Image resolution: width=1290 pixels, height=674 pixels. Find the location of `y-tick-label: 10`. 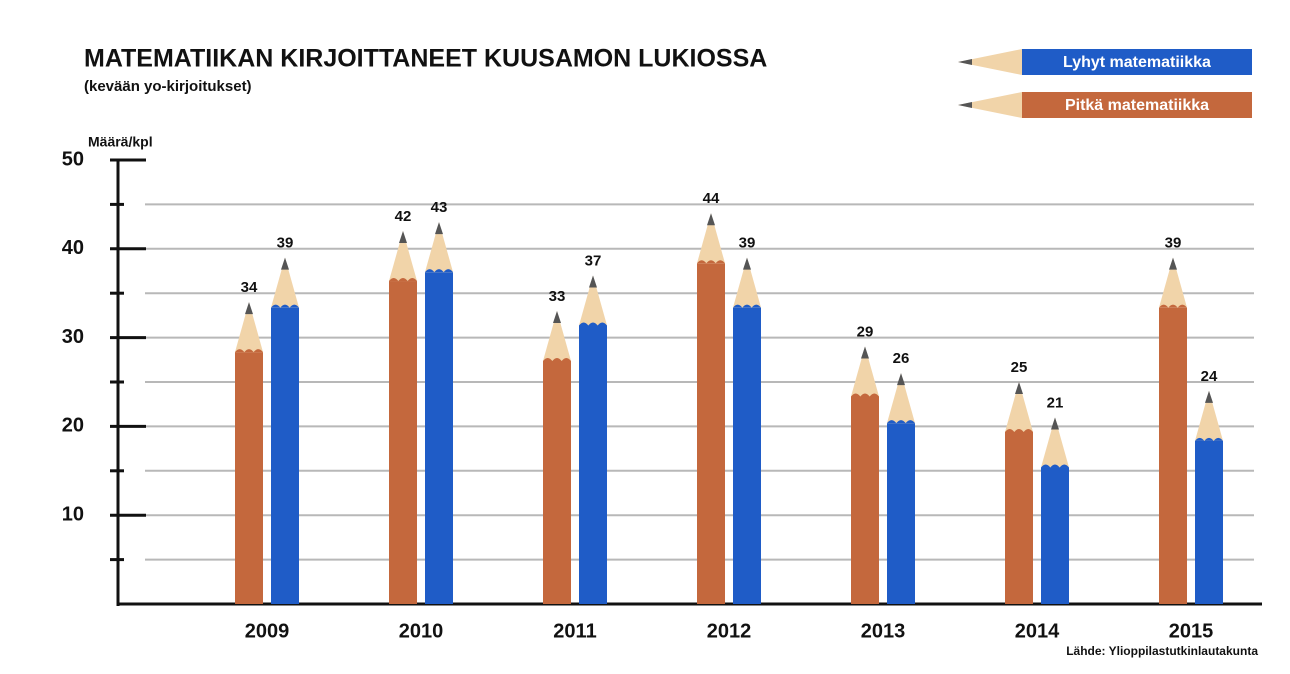

y-tick-label: 10 is located at coordinates (73, 514).